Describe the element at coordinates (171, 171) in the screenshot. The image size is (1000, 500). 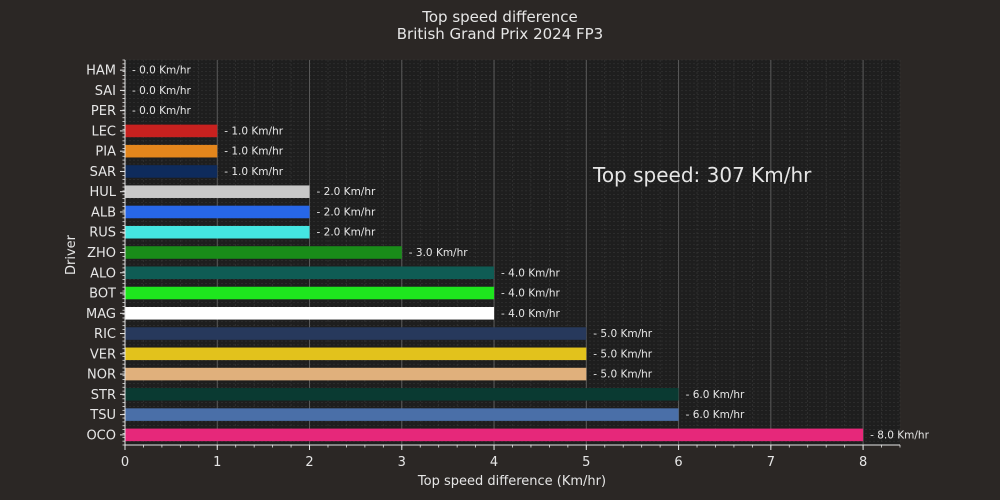
I see `bar-sar` at that location.